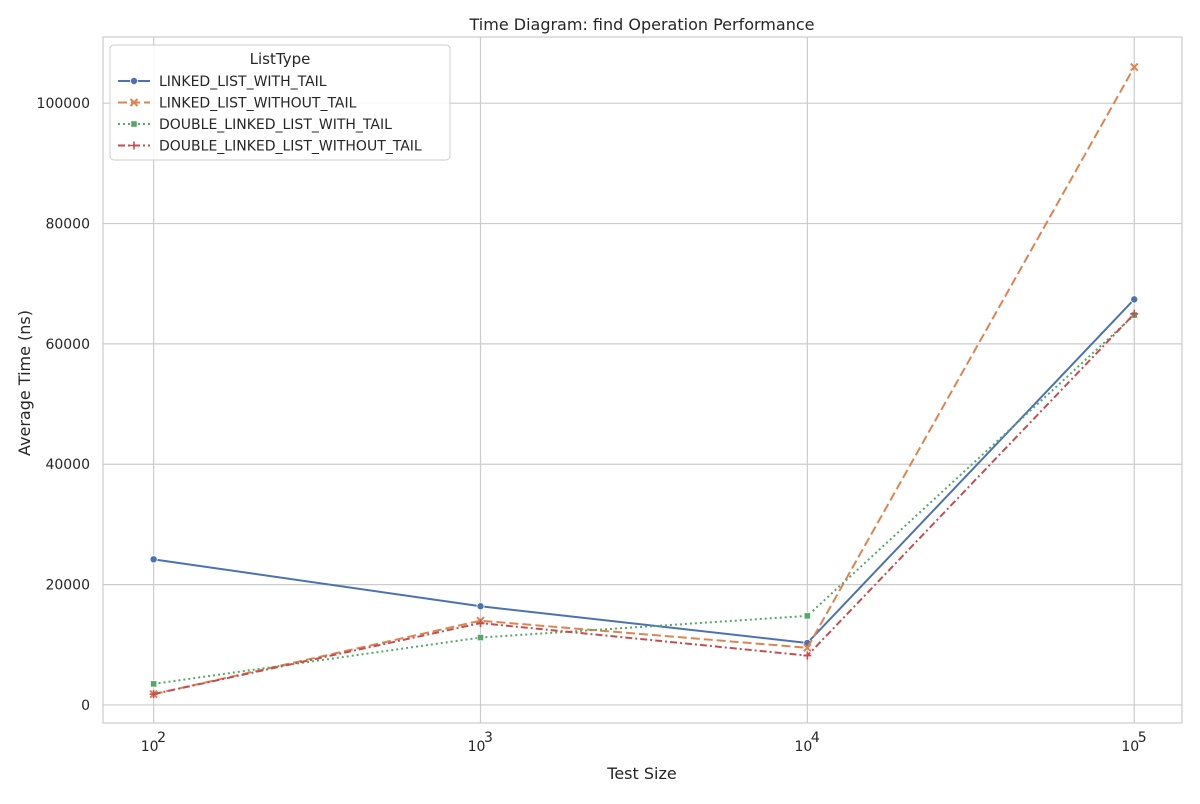  I want to click on x-tick-exponent: 3, so click(488, 738).